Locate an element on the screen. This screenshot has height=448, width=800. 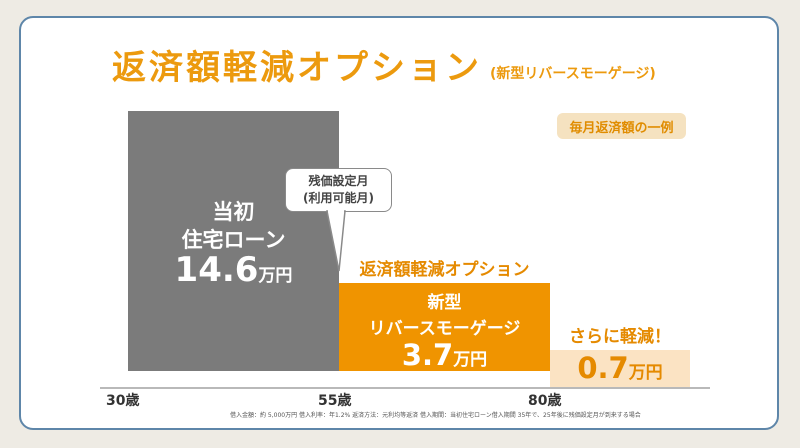
initial-loan-unit: 万円 is located at coordinates (275, 276).